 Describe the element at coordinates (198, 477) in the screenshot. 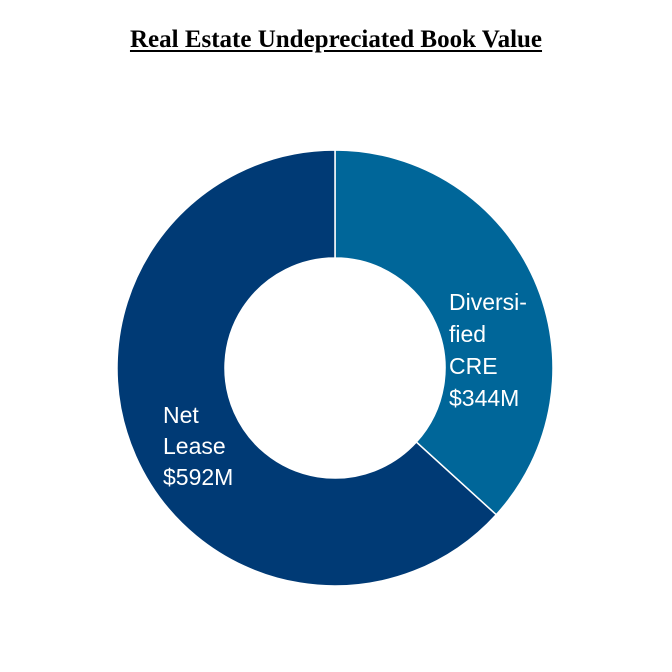

I see `slice-label-line: $592M` at that location.